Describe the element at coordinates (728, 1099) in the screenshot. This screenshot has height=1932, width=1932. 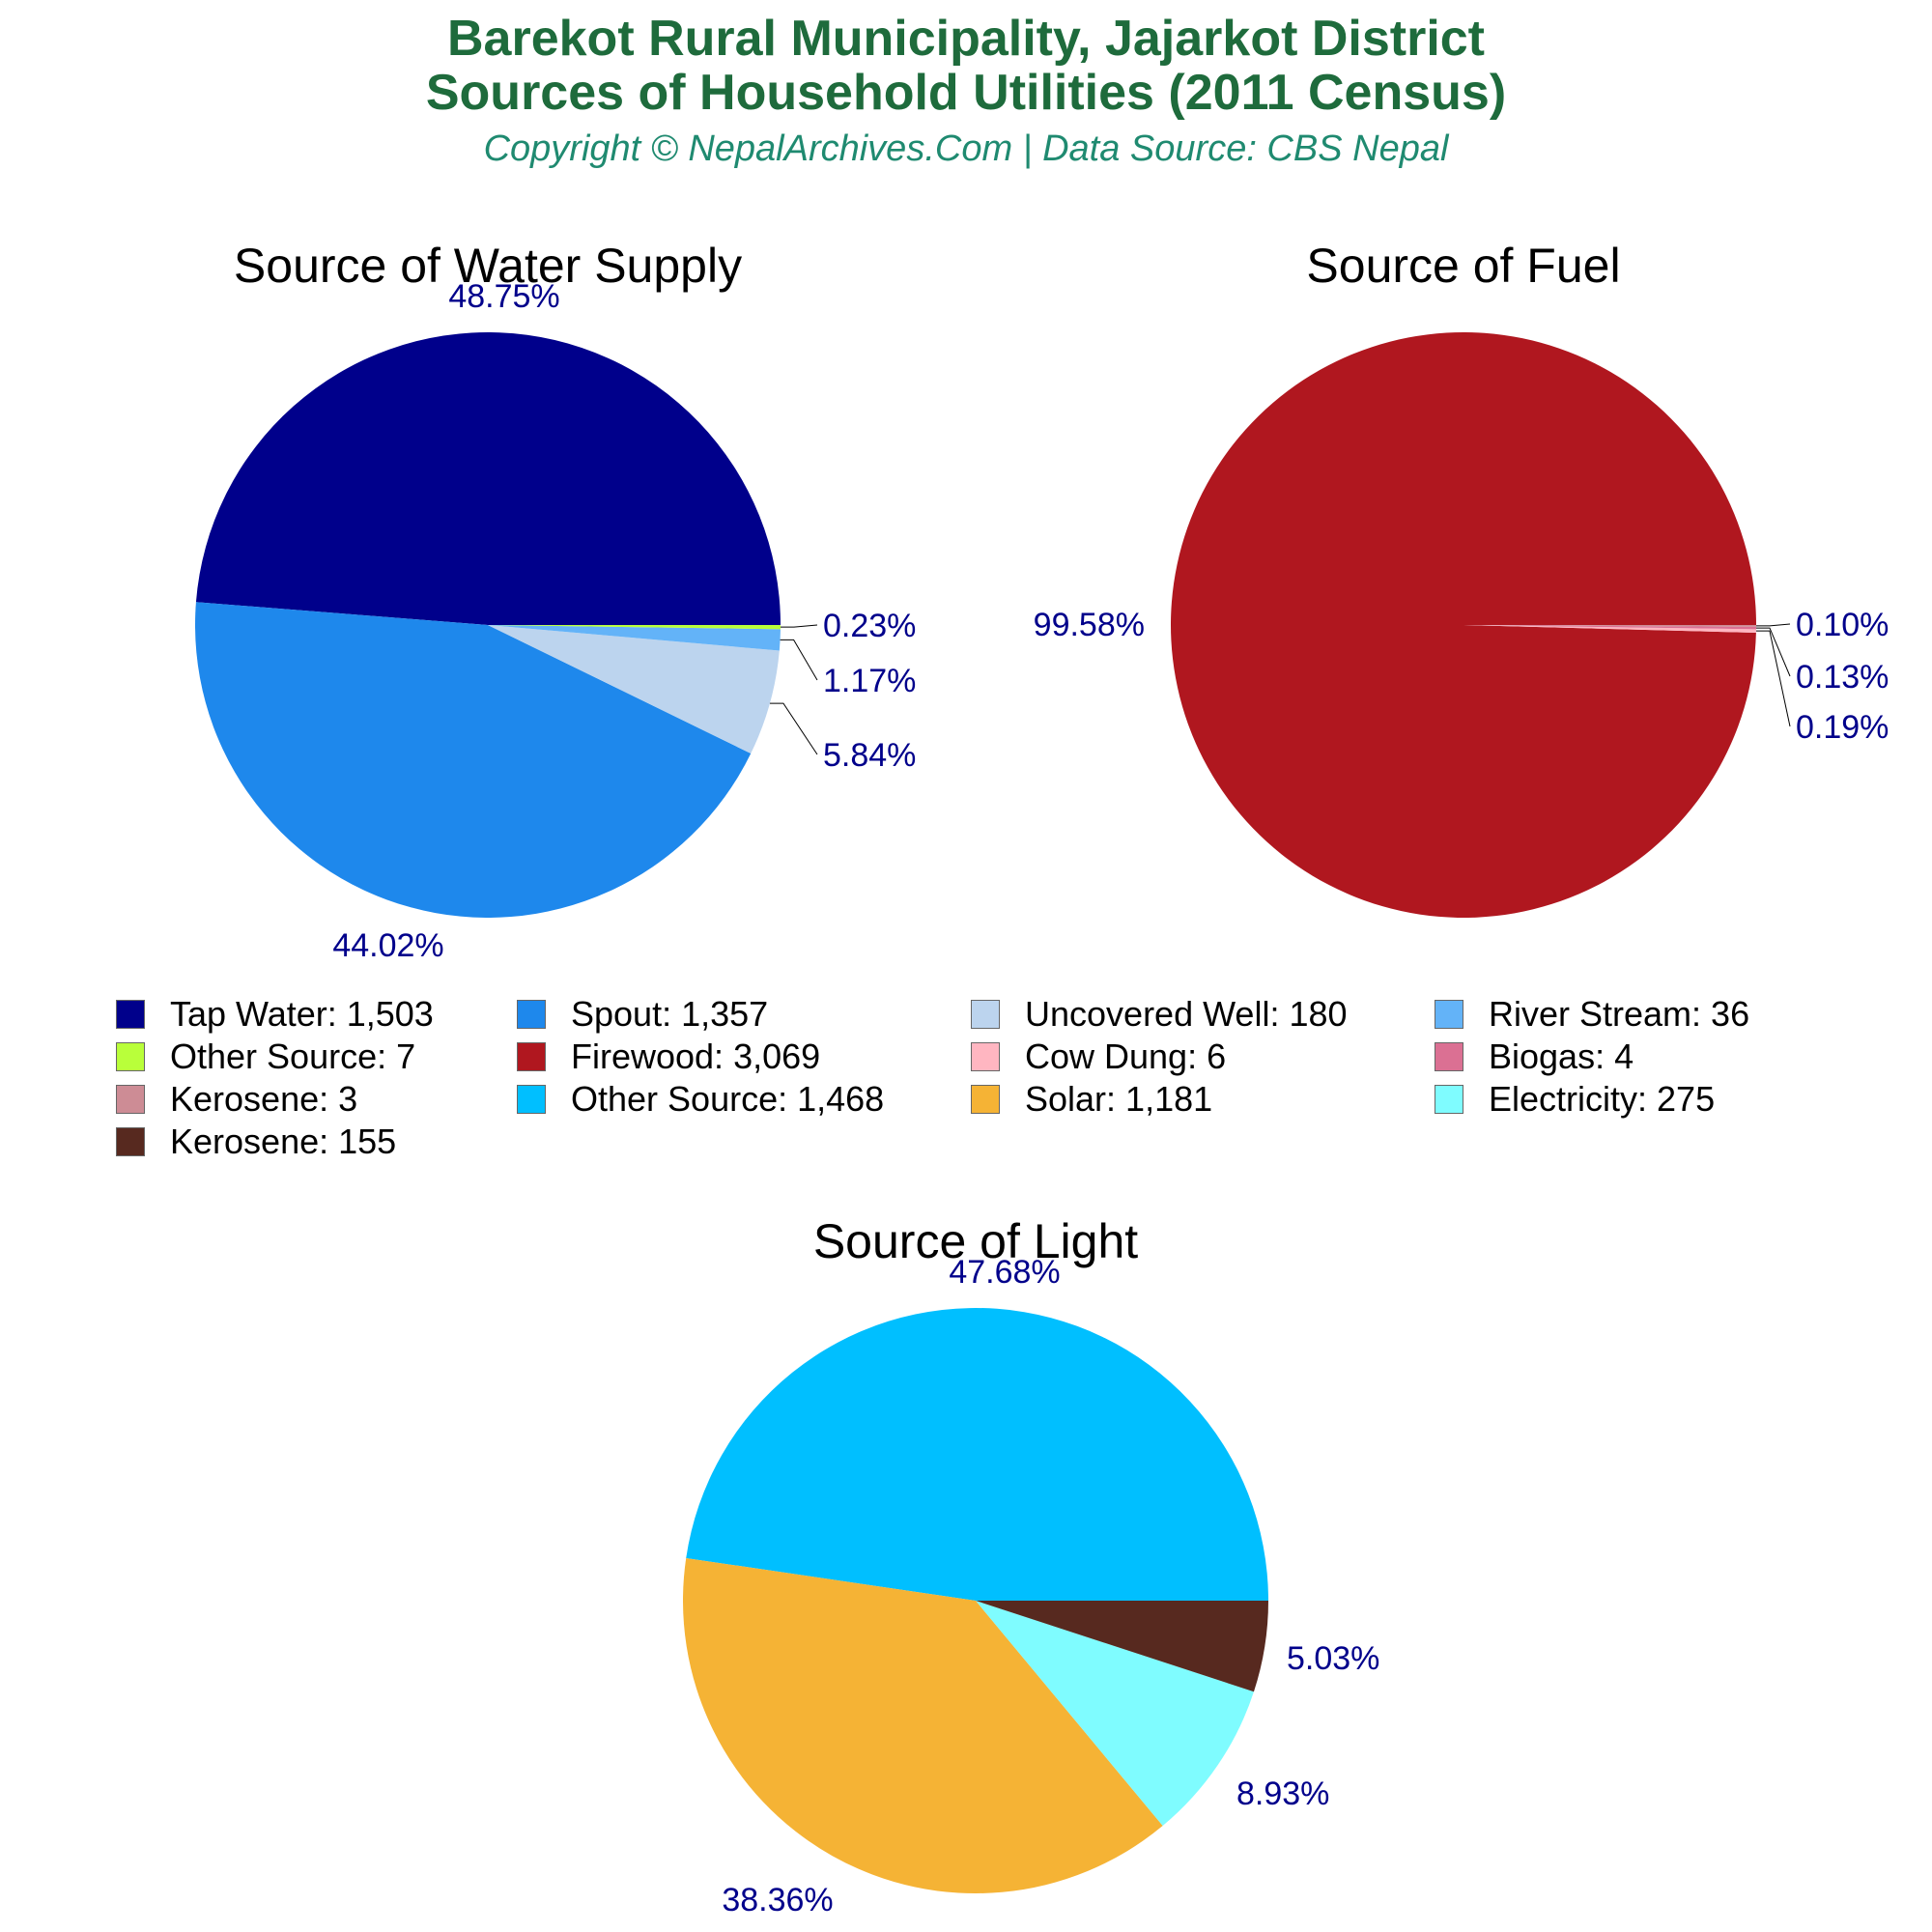
I see `legend-label: Other Source: 1,468` at that location.